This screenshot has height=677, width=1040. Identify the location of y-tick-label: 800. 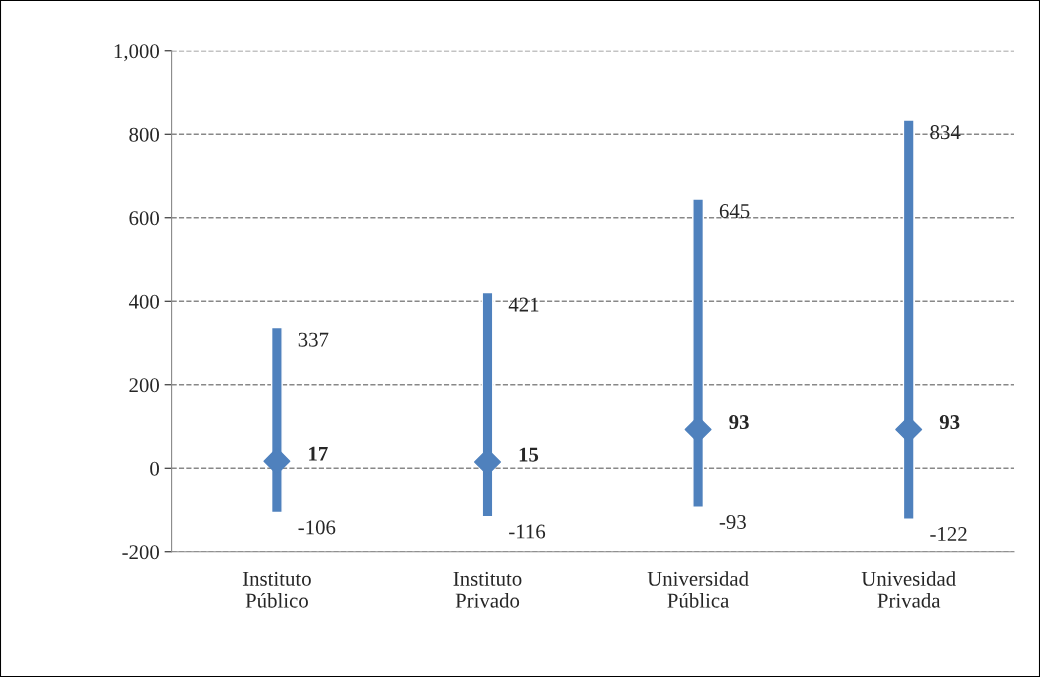
(144, 134).